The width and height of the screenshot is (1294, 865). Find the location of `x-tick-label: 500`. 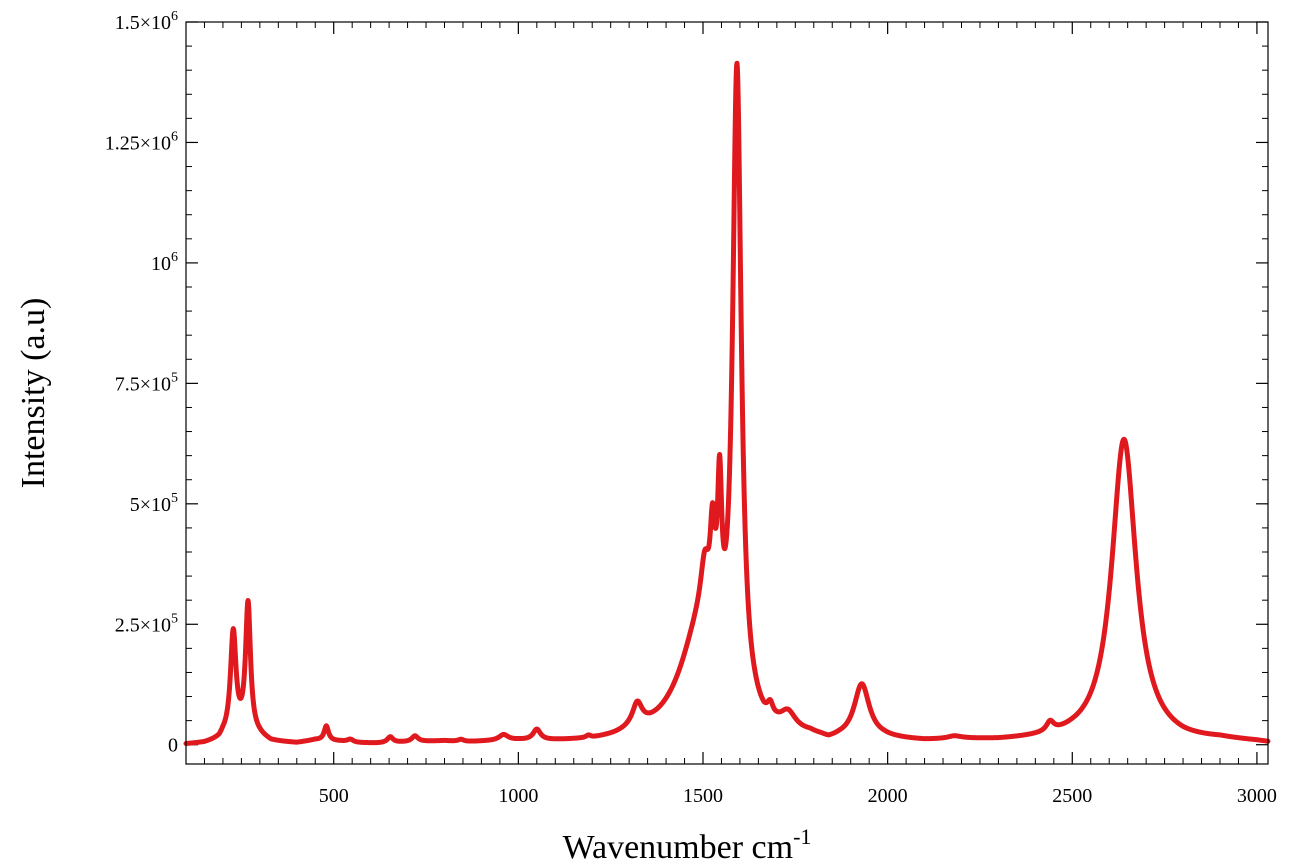

x-tick-label: 500 is located at coordinates (334, 796).